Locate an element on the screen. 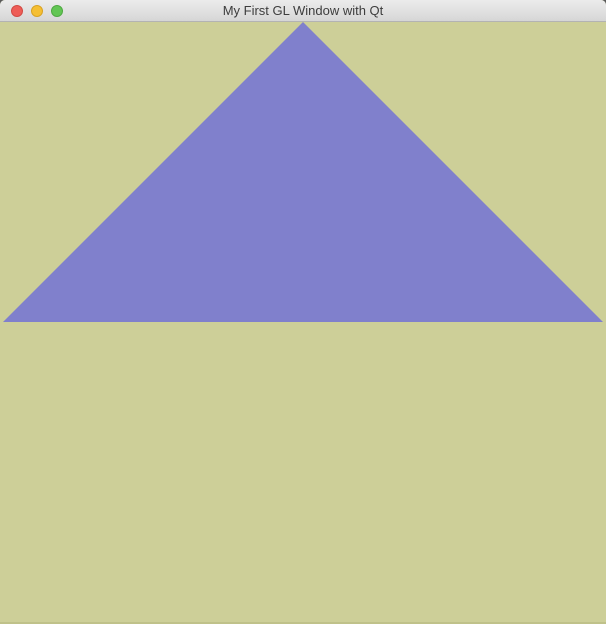 The width and height of the screenshot is (606, 624). title-bar: My First GL Window with Qt is located at coordinates (303, 11).